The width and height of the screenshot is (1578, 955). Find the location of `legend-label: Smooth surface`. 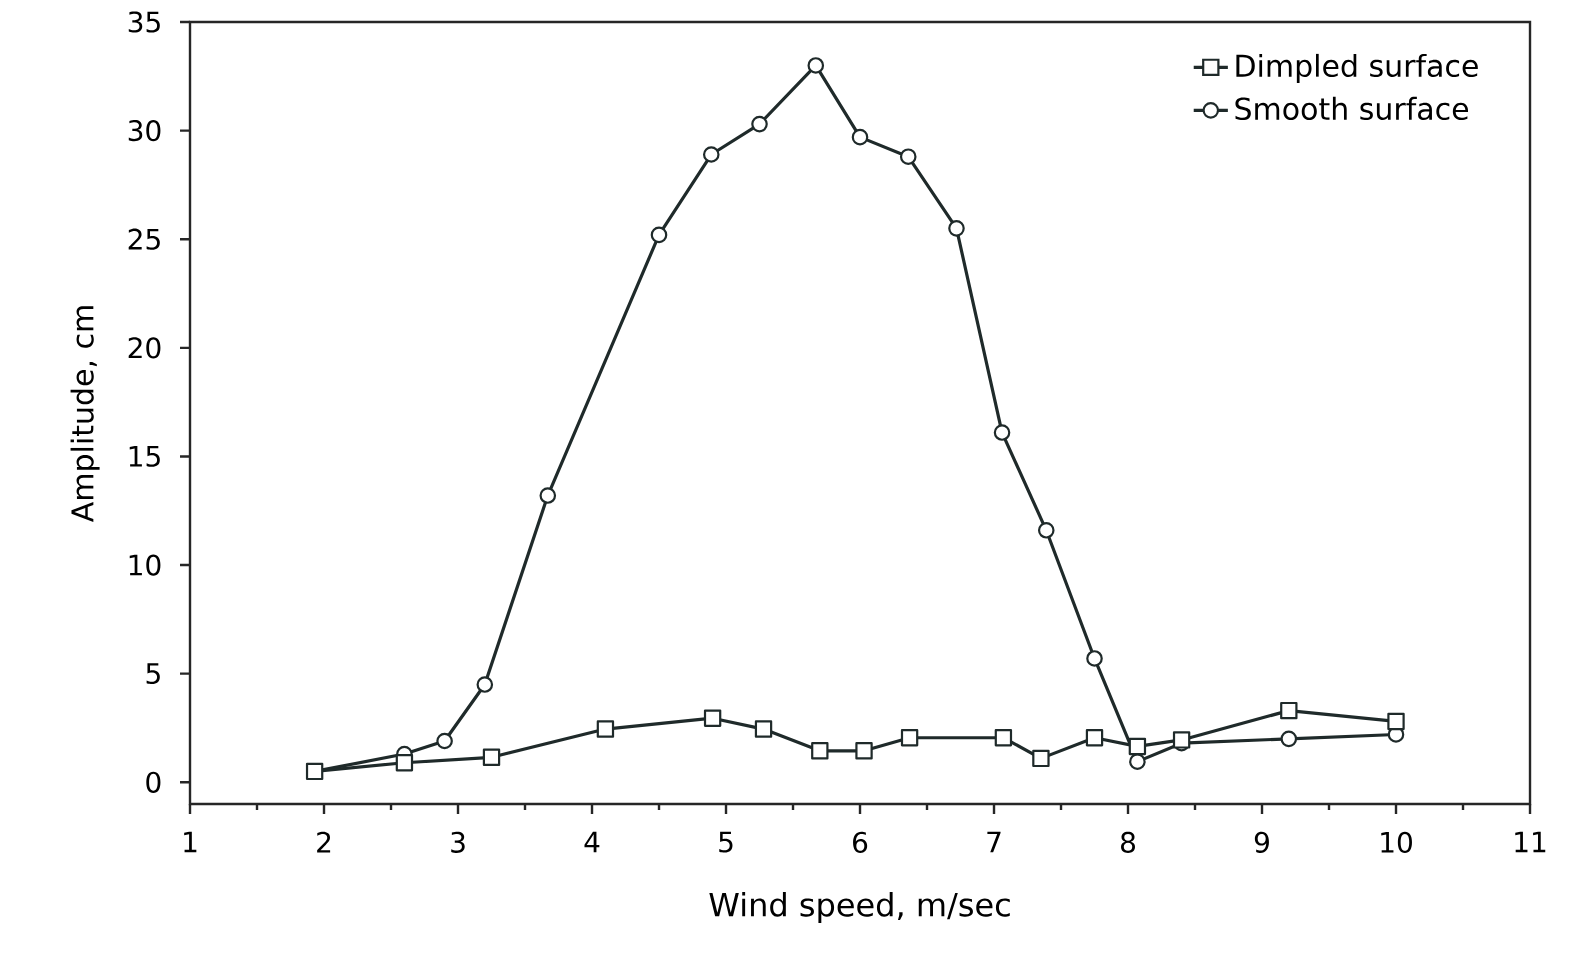

legend-label: Smooth surface is located at coordinates (1352, 108).